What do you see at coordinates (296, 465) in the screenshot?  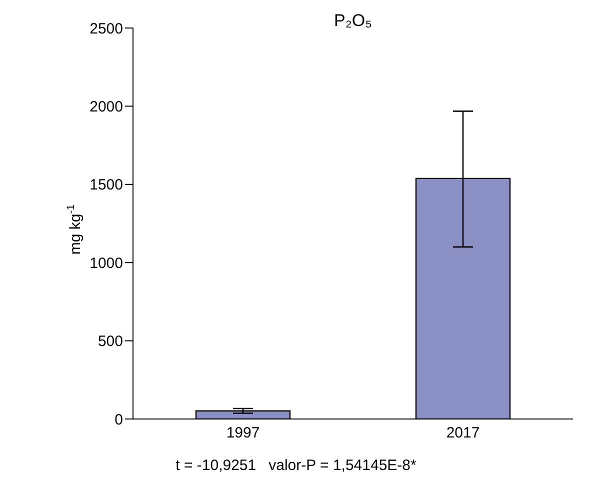 I see `text: t = -10,9251 valor-P = 1,54145E-8*` at bounding box center [296, 465].